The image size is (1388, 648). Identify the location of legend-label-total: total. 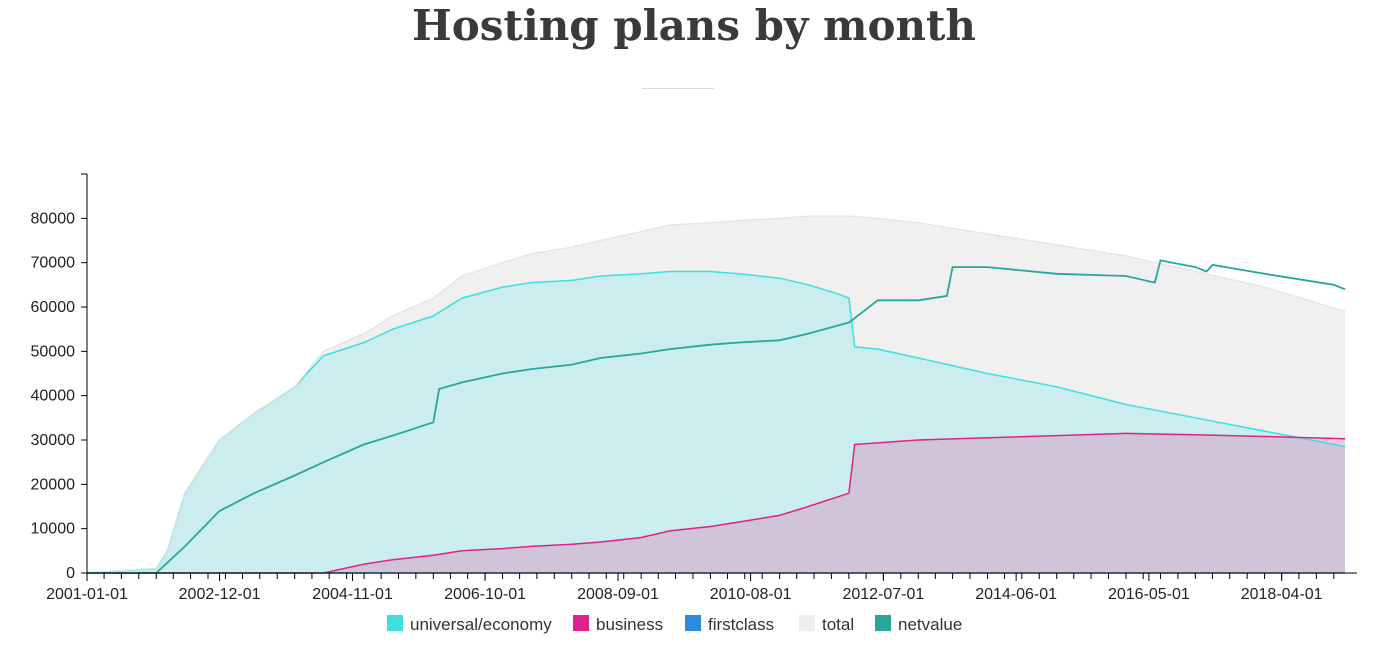
(838, 624).